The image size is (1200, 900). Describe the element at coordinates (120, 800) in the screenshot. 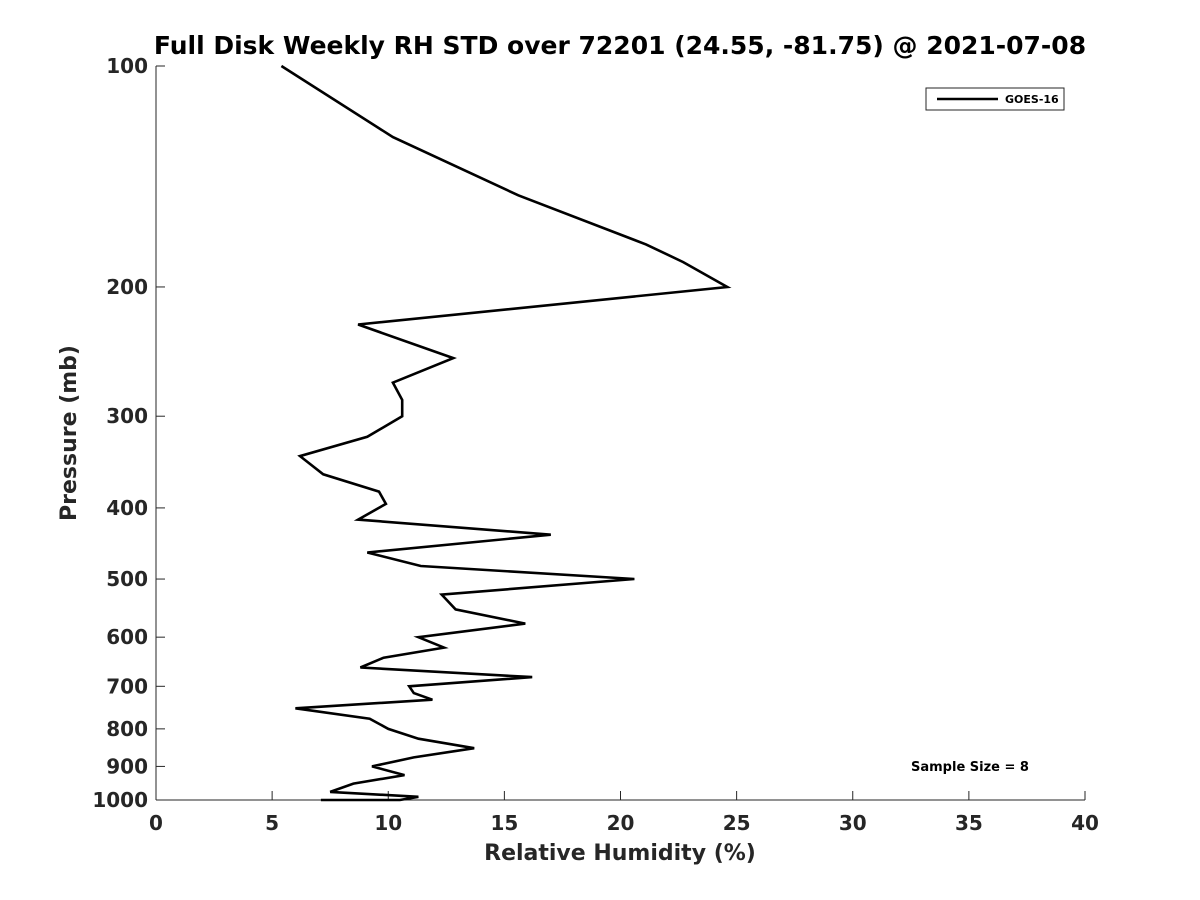

I see `y-tick-label: 1000` at that location.